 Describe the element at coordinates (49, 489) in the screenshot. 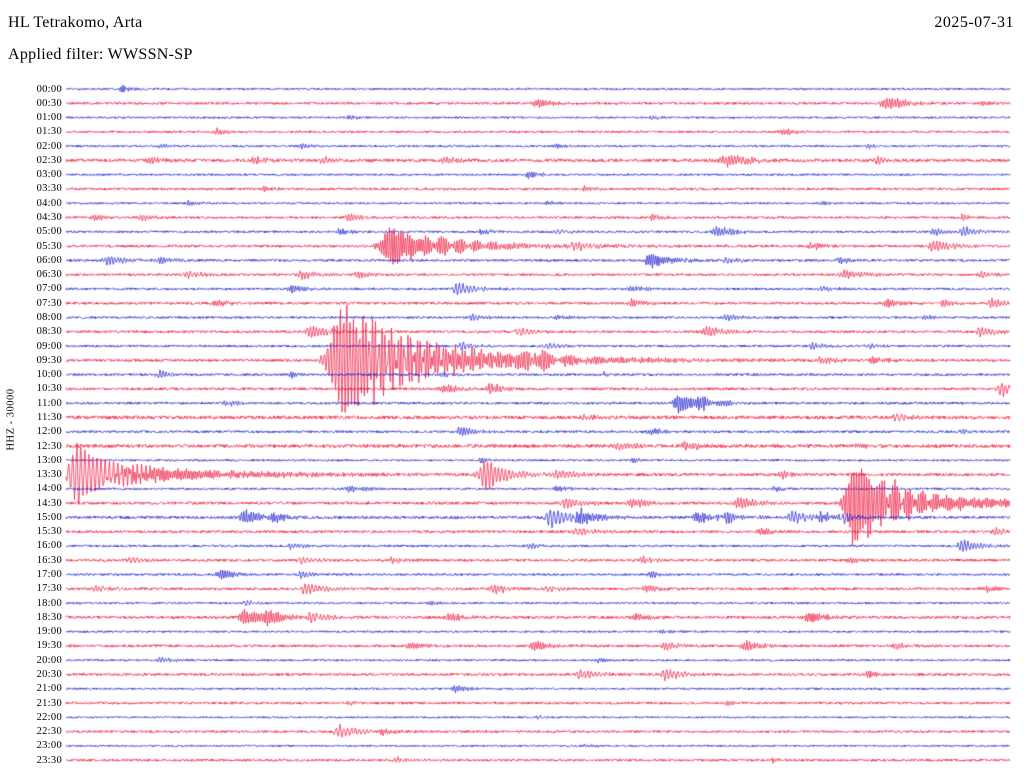

I see `time-label: 14:00` at that location.